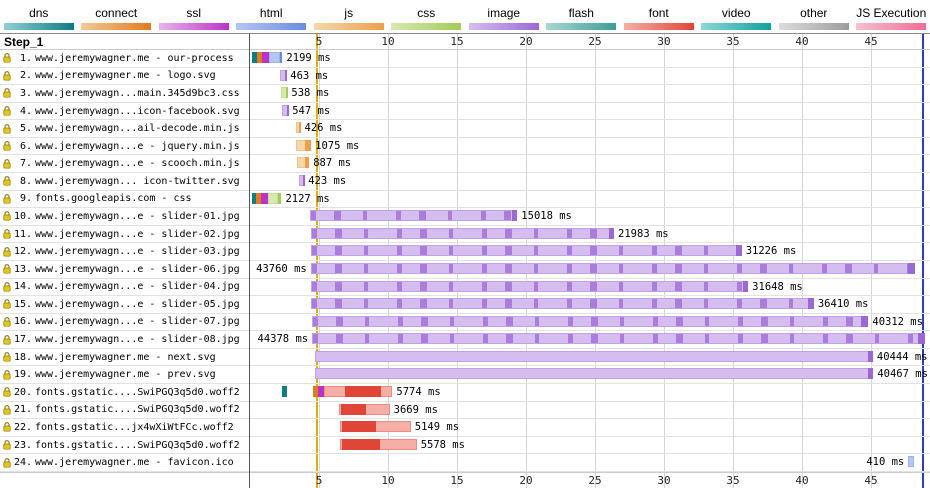 This screenshot has width=930, height=488. Describe the element at coordinates (134, 427) in the screenshot. I see `request-url: fonts.gstatic...jx4wXiWtFCc.woff2` at that location.